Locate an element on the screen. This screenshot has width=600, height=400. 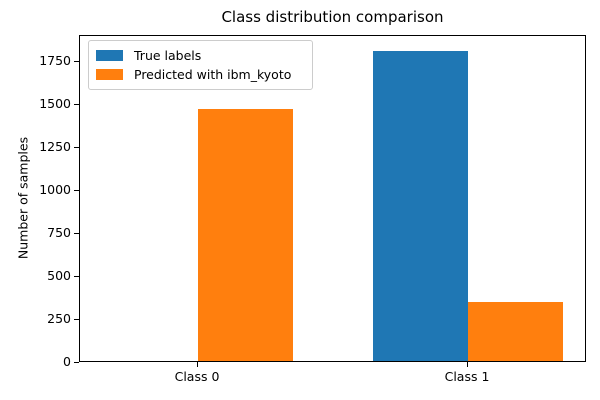
y-tick-label-1250: 1250 is located at coordinates (55, 146).